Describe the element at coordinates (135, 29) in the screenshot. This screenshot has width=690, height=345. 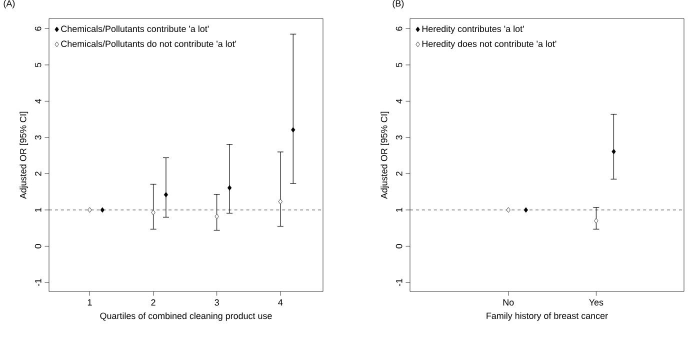
I see `legend-label: Chemicals/Pollutants contribute 'a lot'` at that location.